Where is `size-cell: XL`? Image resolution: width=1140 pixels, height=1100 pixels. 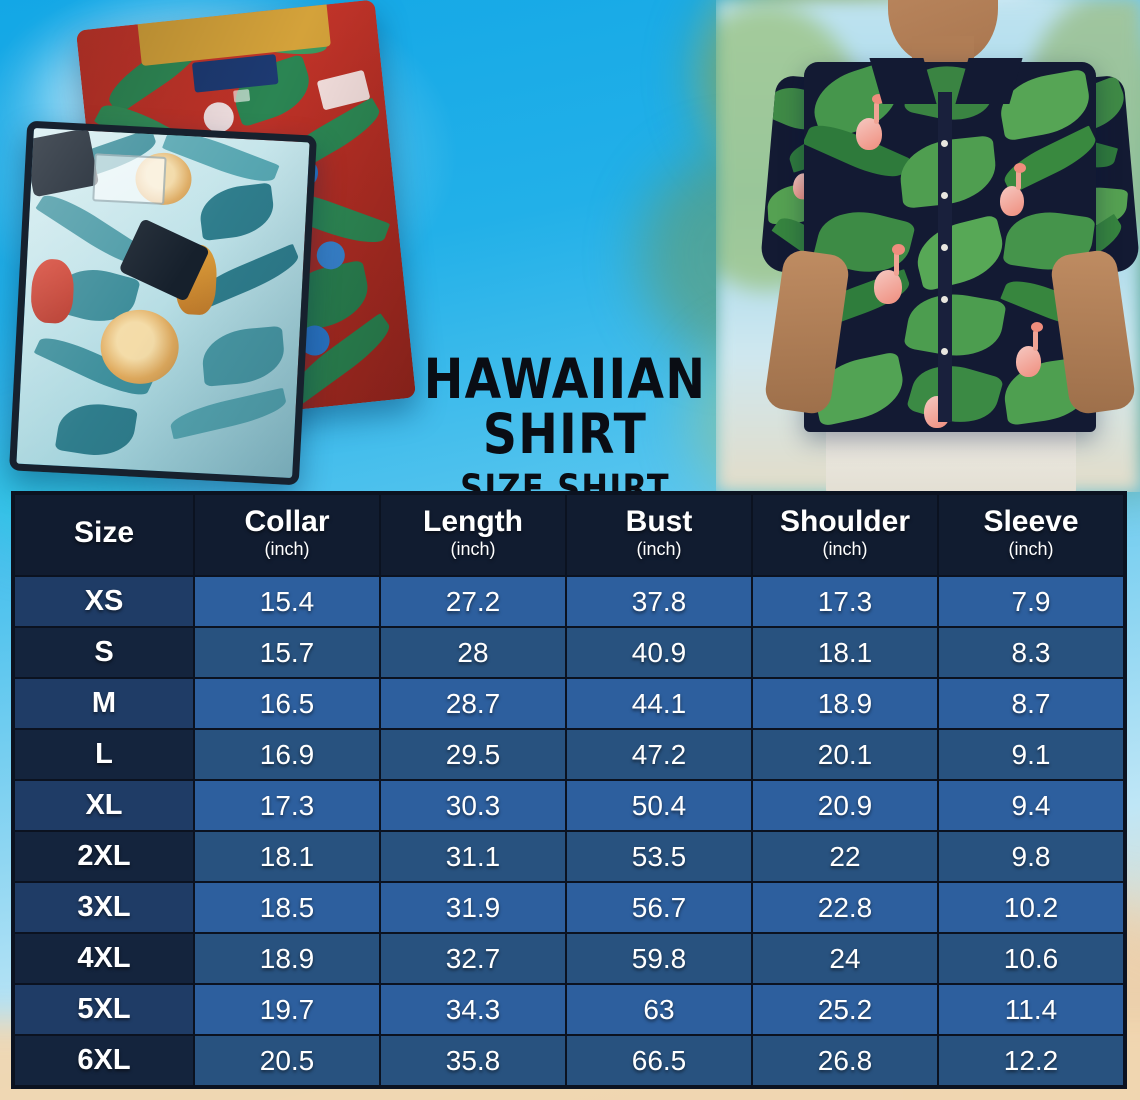
size-cell: XL is located at coordinates (104, 805).